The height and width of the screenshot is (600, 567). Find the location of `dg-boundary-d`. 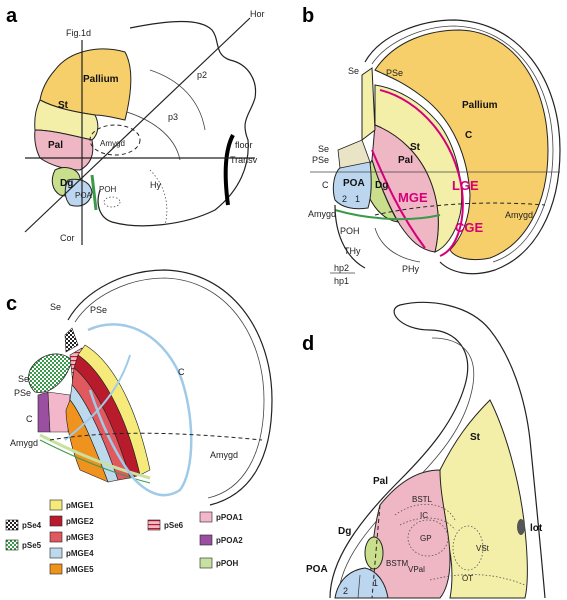

dg-boundary-d is located at coordinates (376, 551).